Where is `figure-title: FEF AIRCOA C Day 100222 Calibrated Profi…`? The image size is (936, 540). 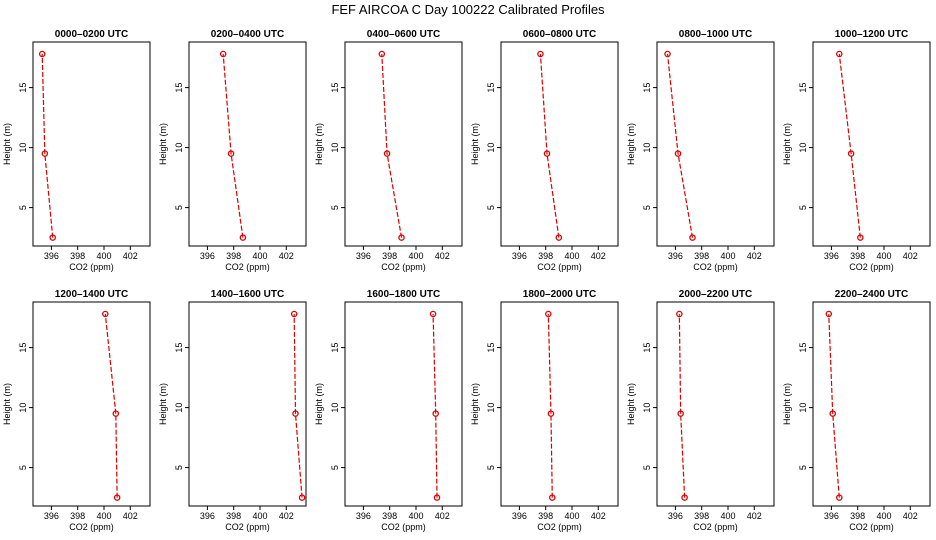
figure-title: FEF AIRCOA C Day 100222 Calibrated Profi… is located at coordinates (468, 9).